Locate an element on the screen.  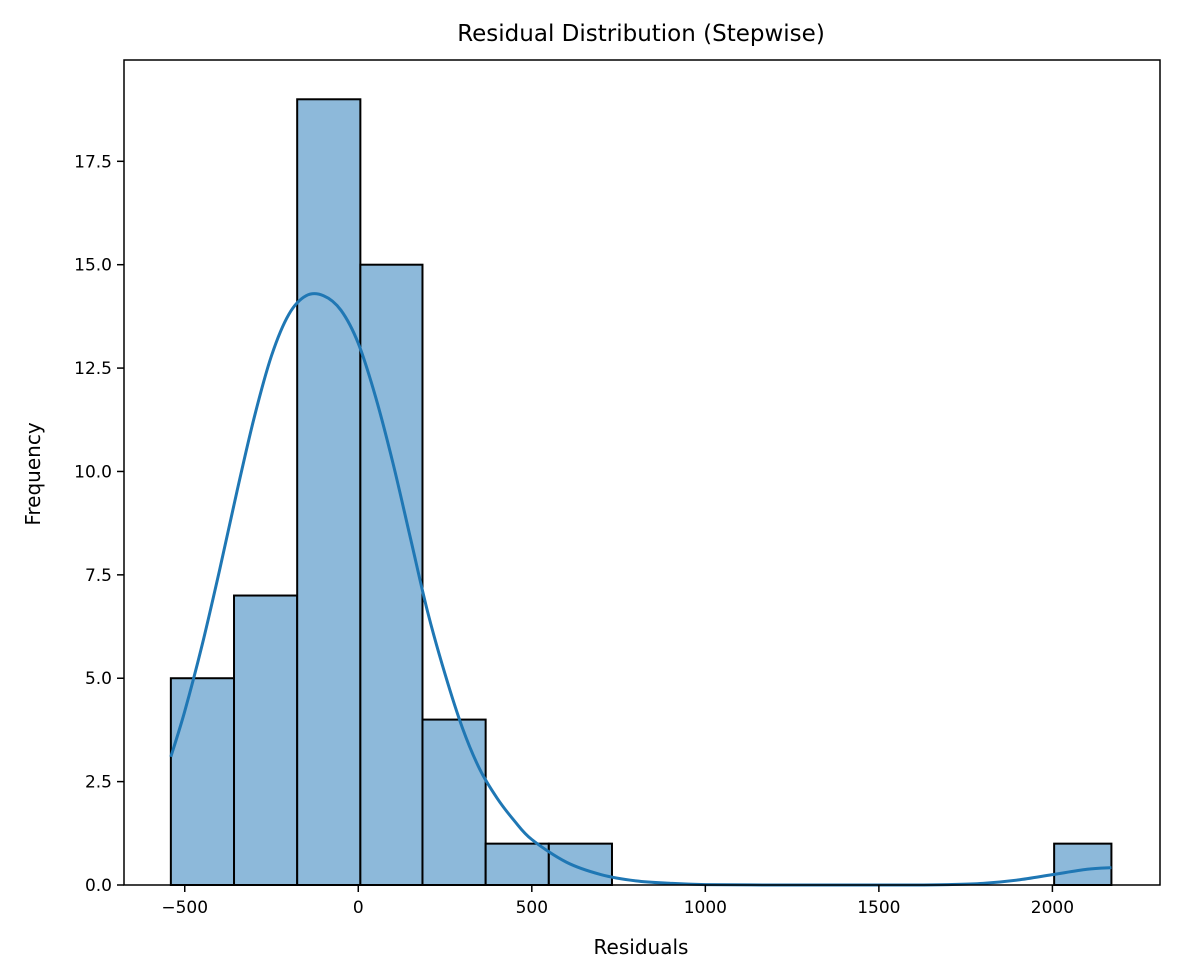
y-tick-label-2: 5.0 is located at coordinates (98, 679).